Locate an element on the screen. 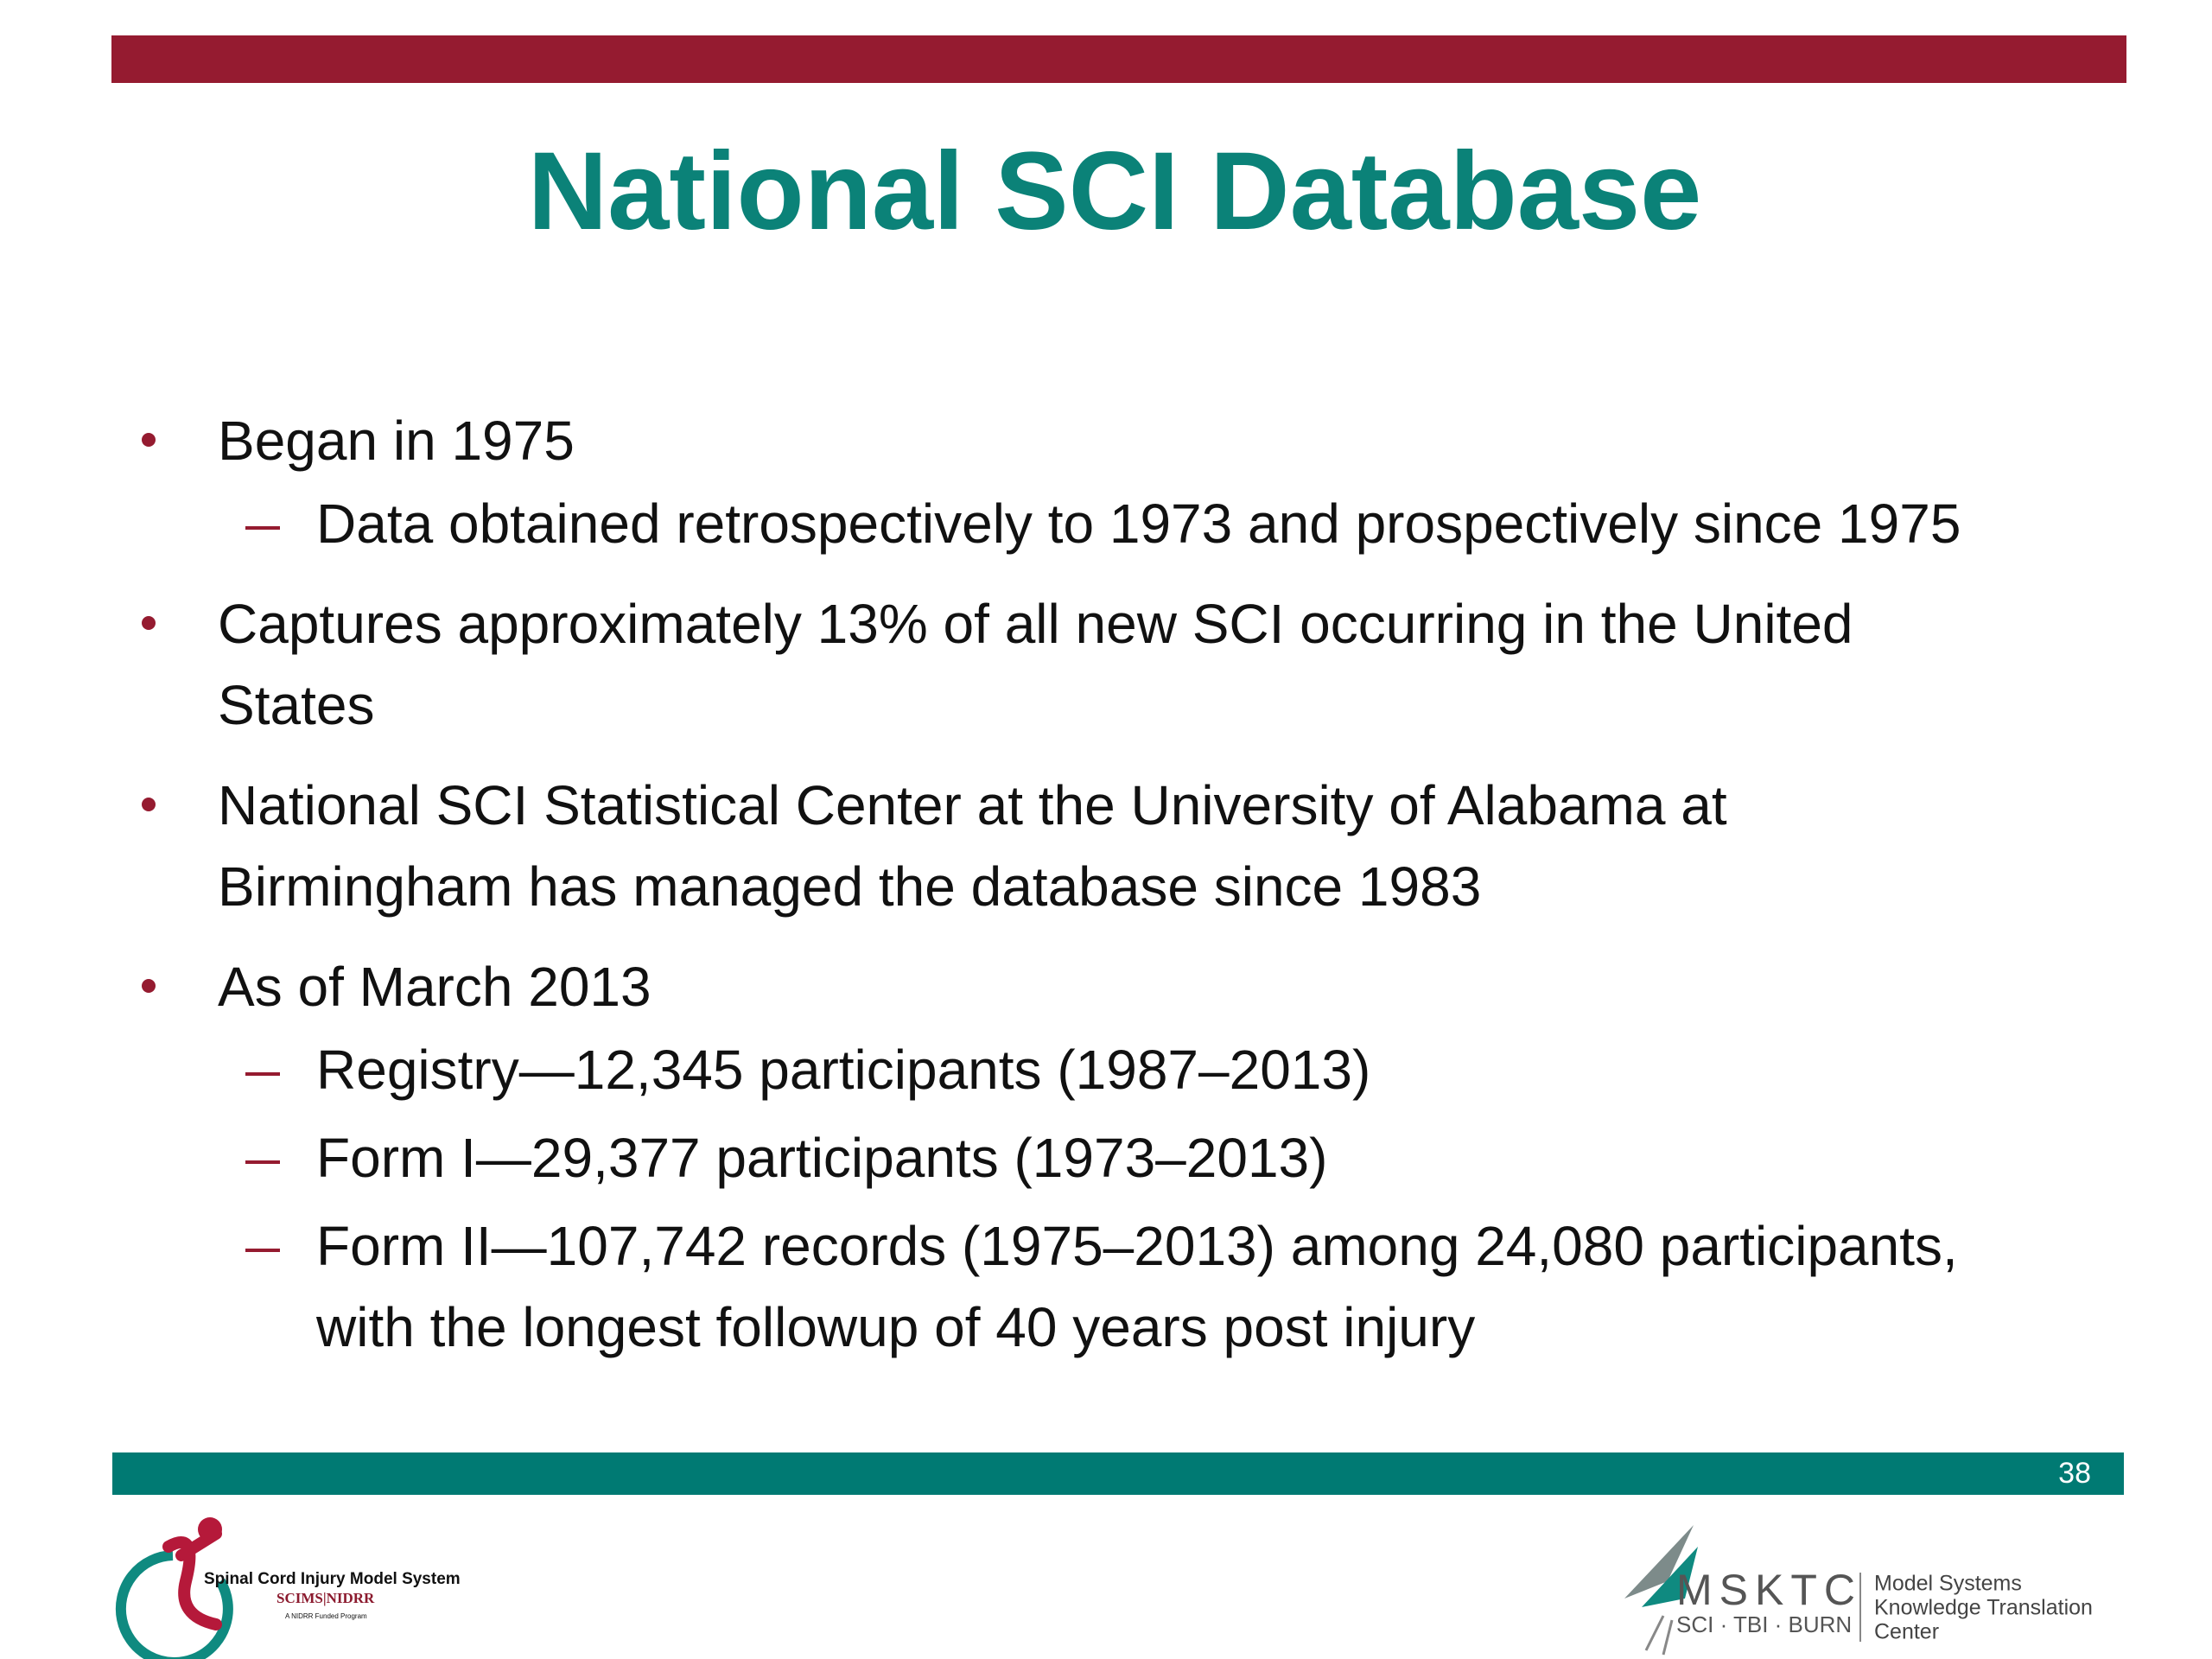  bullet-text: Began in 1975 is located at coordinates (396, 441).